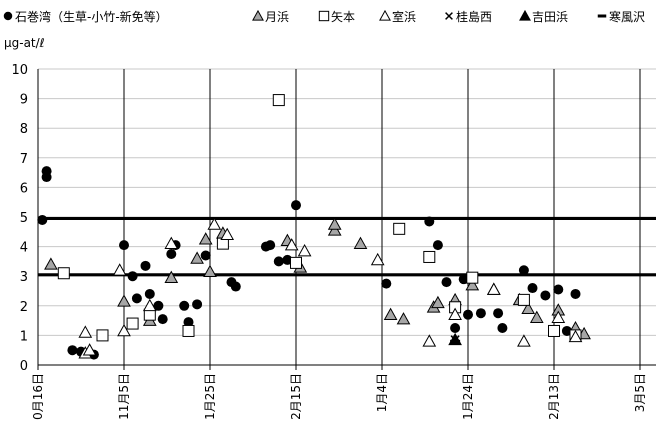 The image size is (658, 424). I want to click on y-tick-label: 9, so click(24, 100).